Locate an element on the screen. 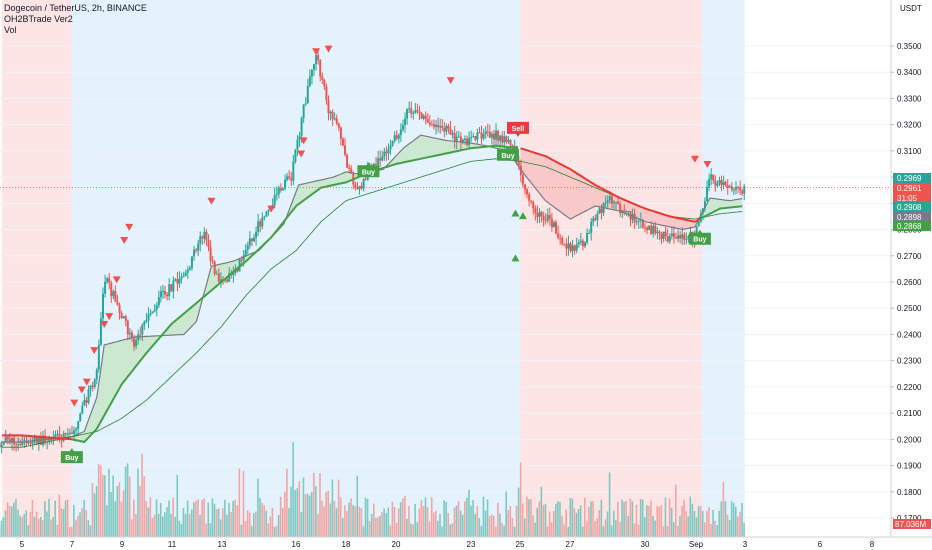 The image size is (932, 550). sell-signal-label-3: Sell is located at coordinates (517, 129).